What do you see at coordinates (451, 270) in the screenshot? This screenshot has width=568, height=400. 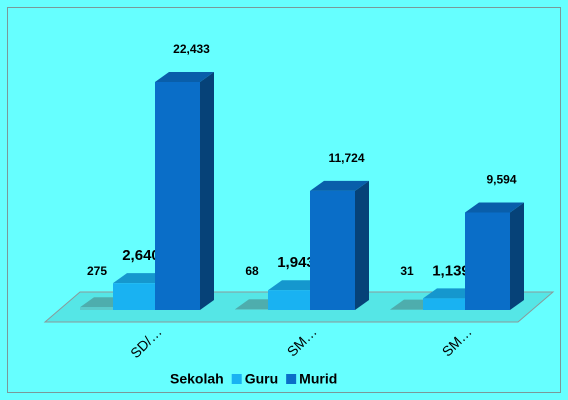 I see `data-label: 1,139` at bounding box center [451, 270].